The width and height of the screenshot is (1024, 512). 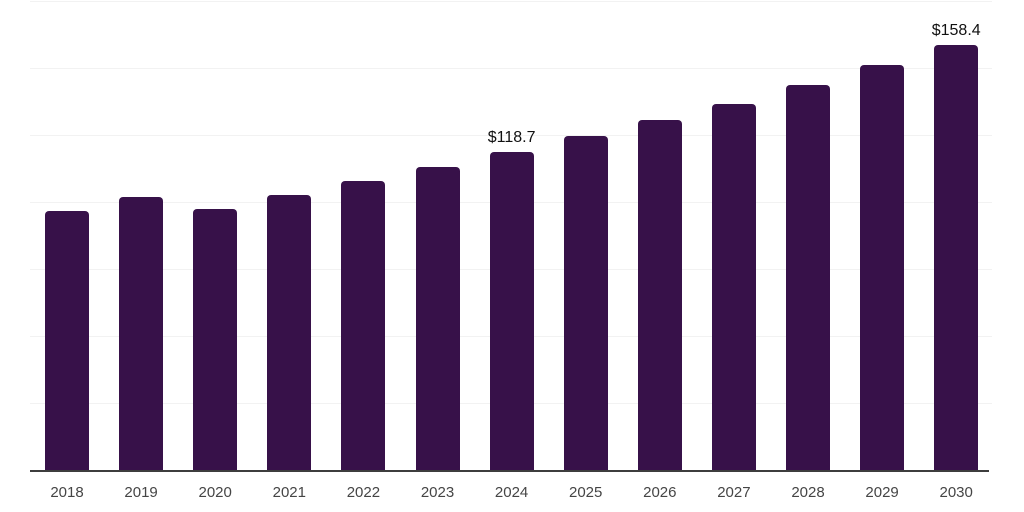 I want to click on data-label-2024: $118.7, so click(x=511, y=137).